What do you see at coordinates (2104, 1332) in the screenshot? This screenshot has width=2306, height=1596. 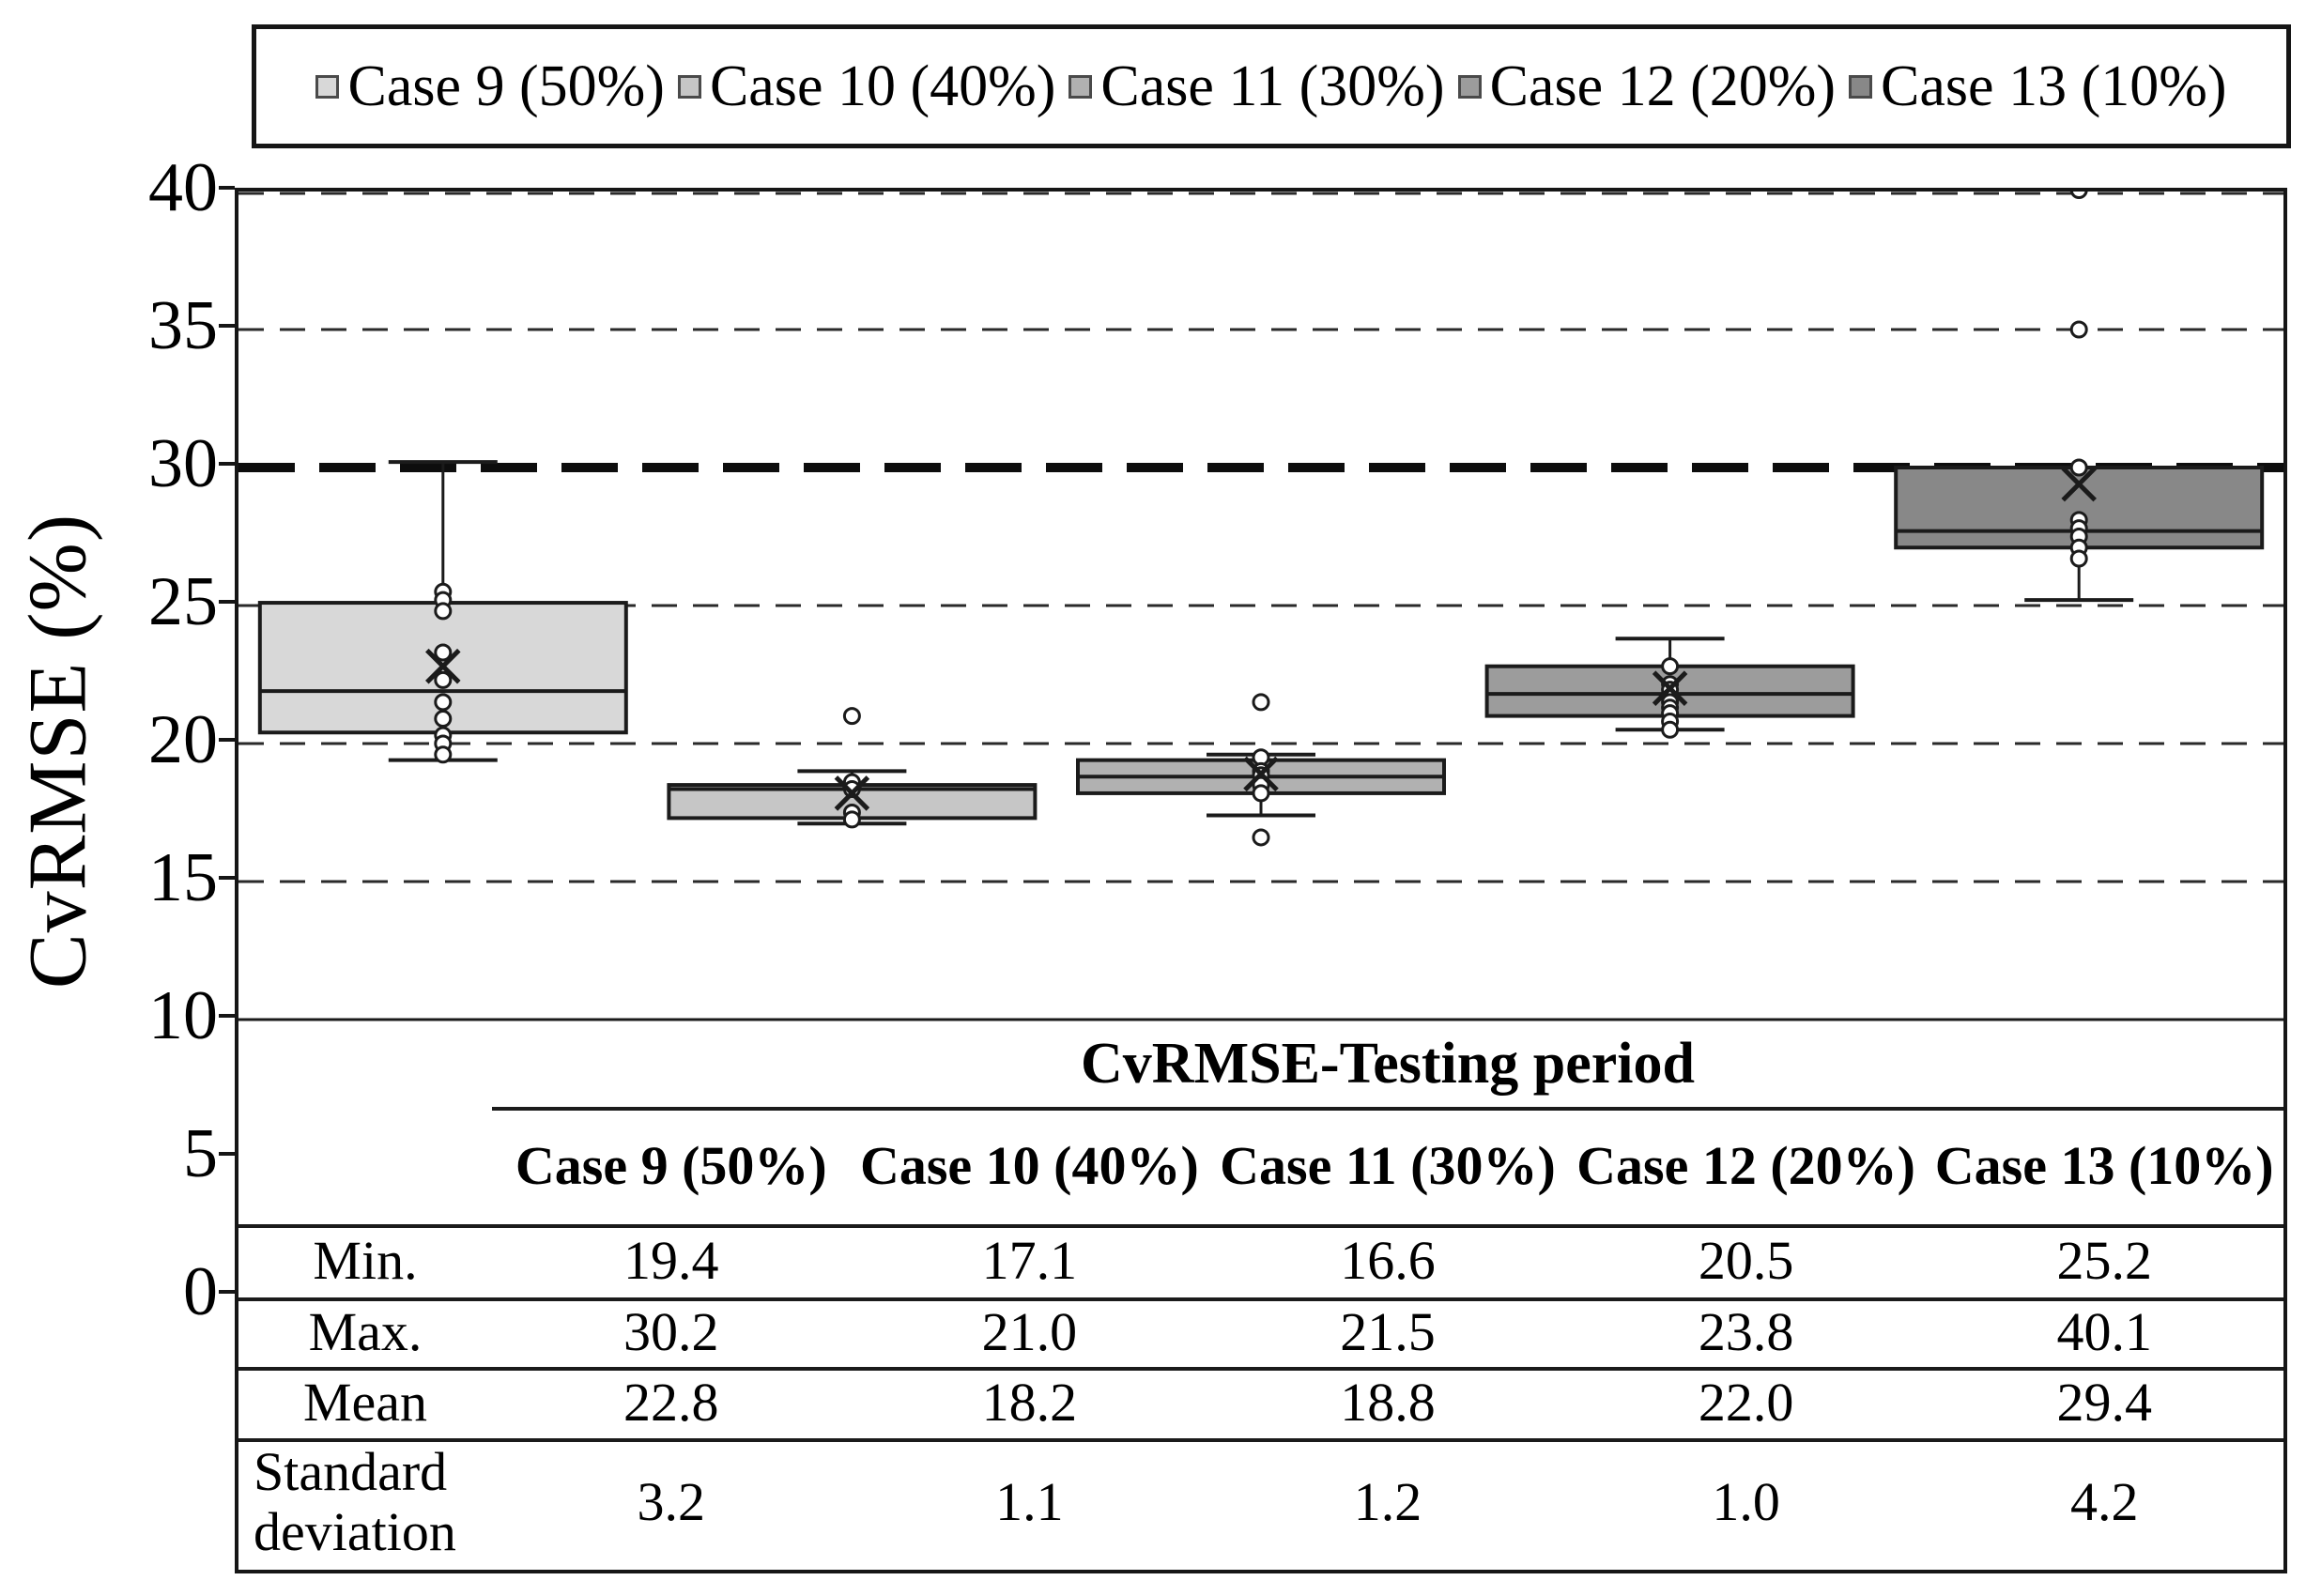 I see `table-cell-value: 40.1` at bounding box center [2104, 1332].